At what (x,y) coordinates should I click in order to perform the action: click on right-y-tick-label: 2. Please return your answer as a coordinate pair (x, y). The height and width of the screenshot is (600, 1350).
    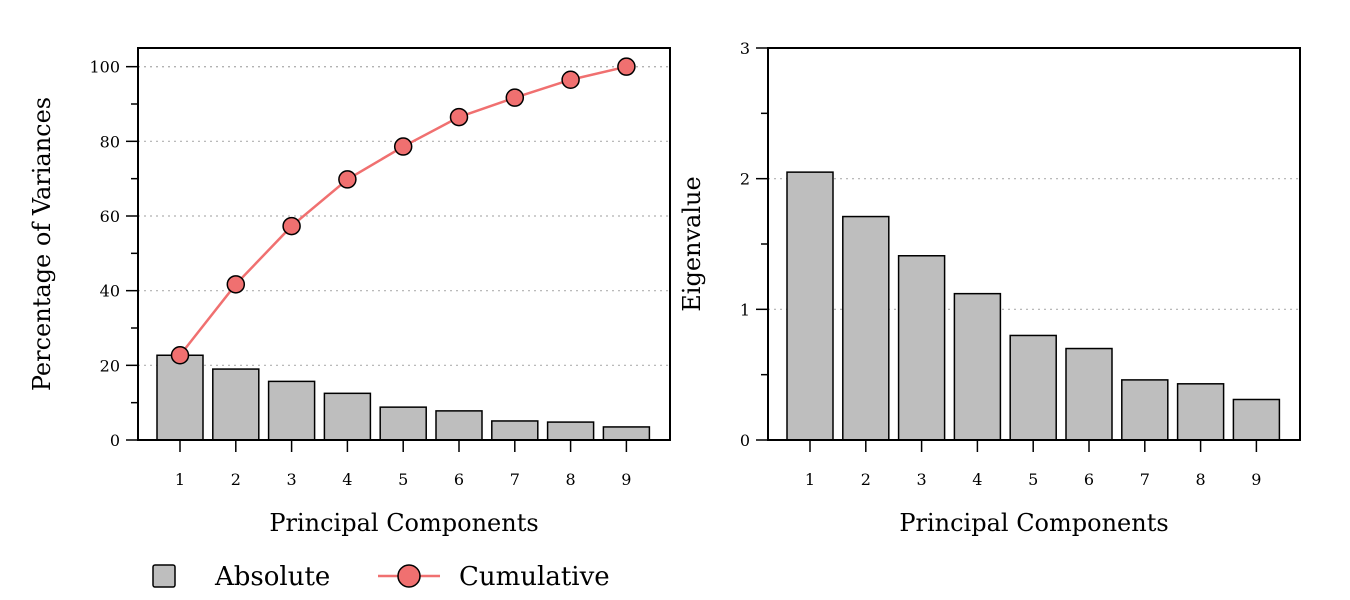
    Looking at the image, I should click on (745, 179).